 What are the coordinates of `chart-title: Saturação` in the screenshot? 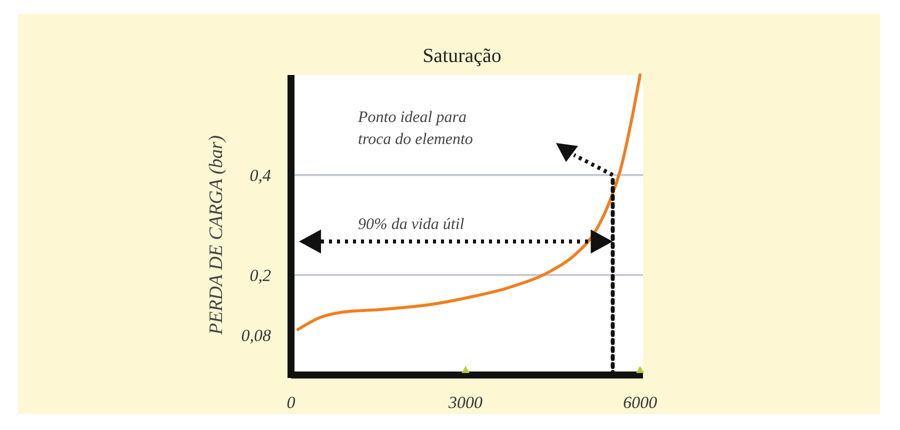 It's located at (462, 56).